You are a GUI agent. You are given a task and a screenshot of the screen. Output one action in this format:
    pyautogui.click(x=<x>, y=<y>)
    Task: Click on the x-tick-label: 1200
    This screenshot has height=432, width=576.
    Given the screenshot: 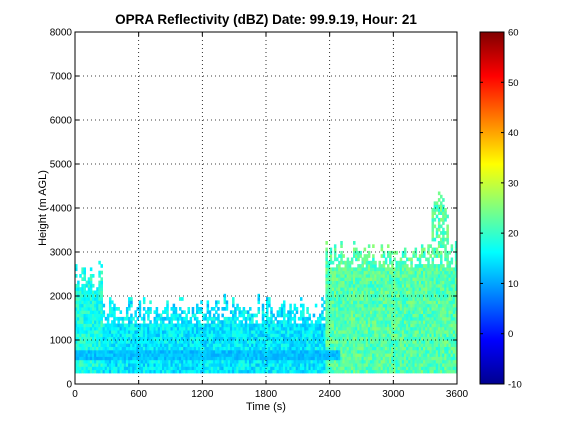 What is the action you would take?
    pyautogui.click(x=202, y=394)
    